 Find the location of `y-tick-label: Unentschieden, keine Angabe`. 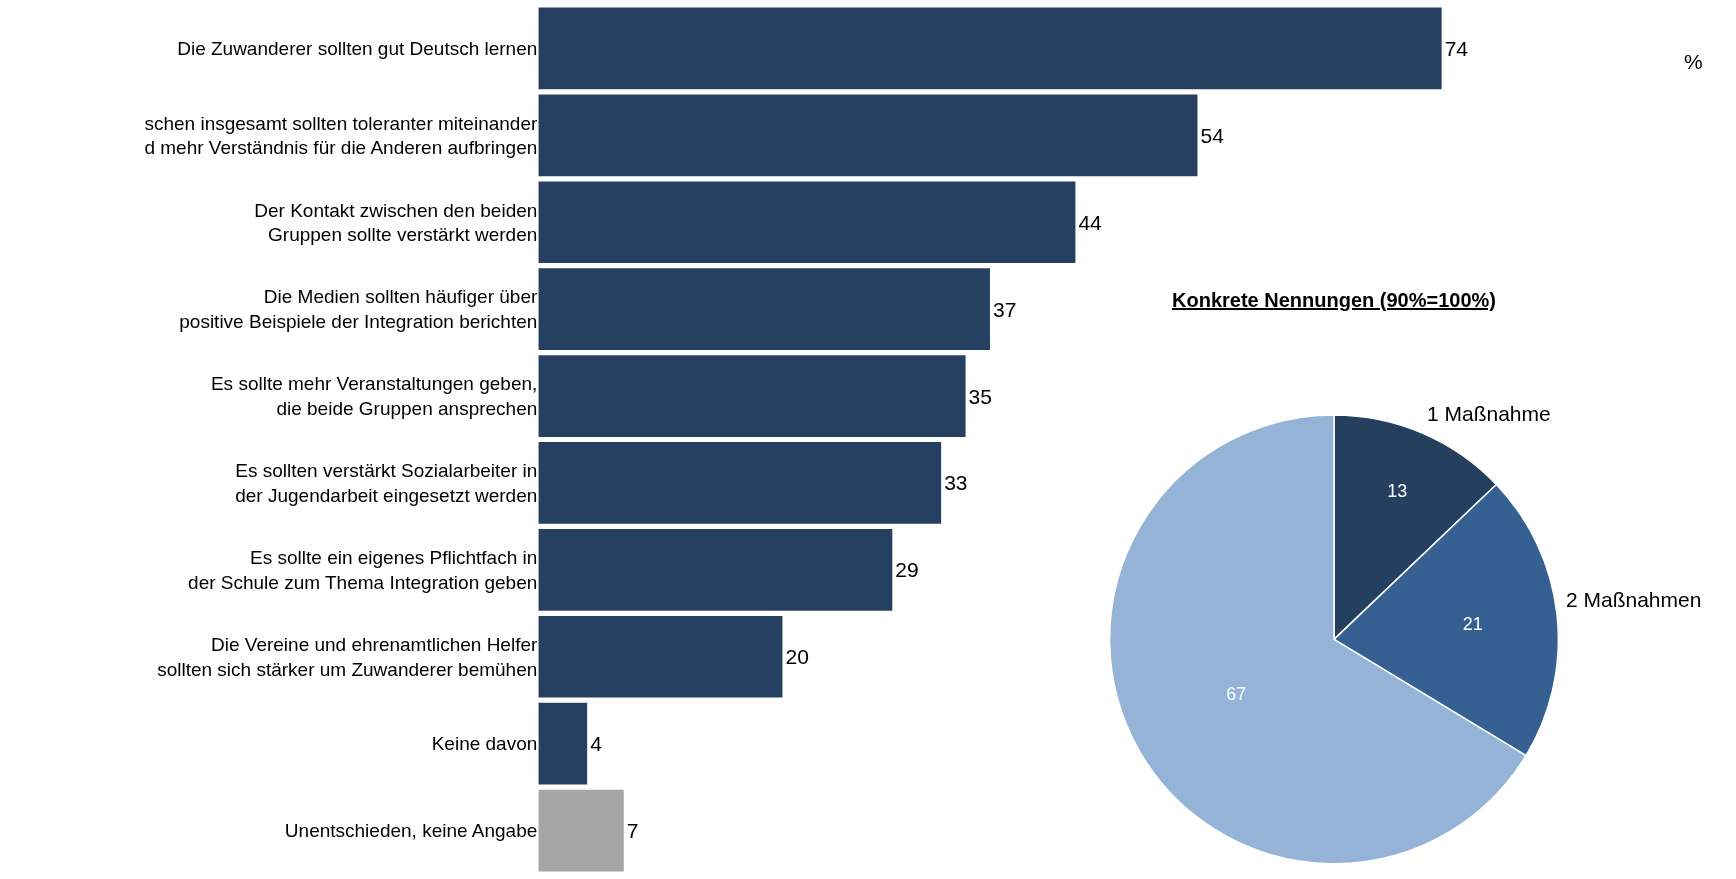

y-tick-label: Unentschieden, keine Angabe is located at coordinates (411, 831).